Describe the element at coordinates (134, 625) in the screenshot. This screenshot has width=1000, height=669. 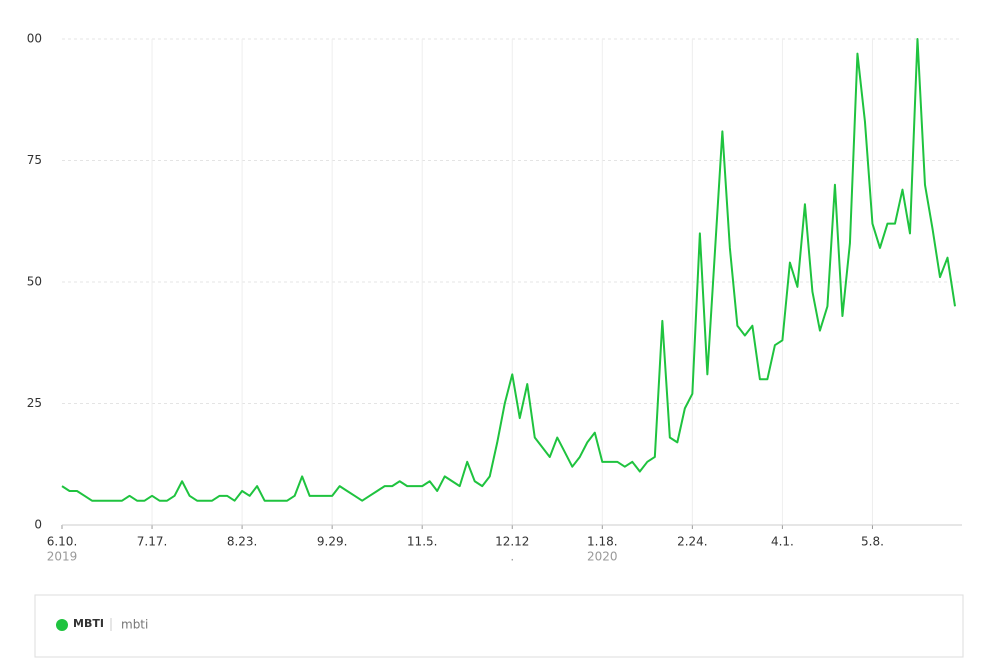
I see `legend-keyword: mbti` at that location.